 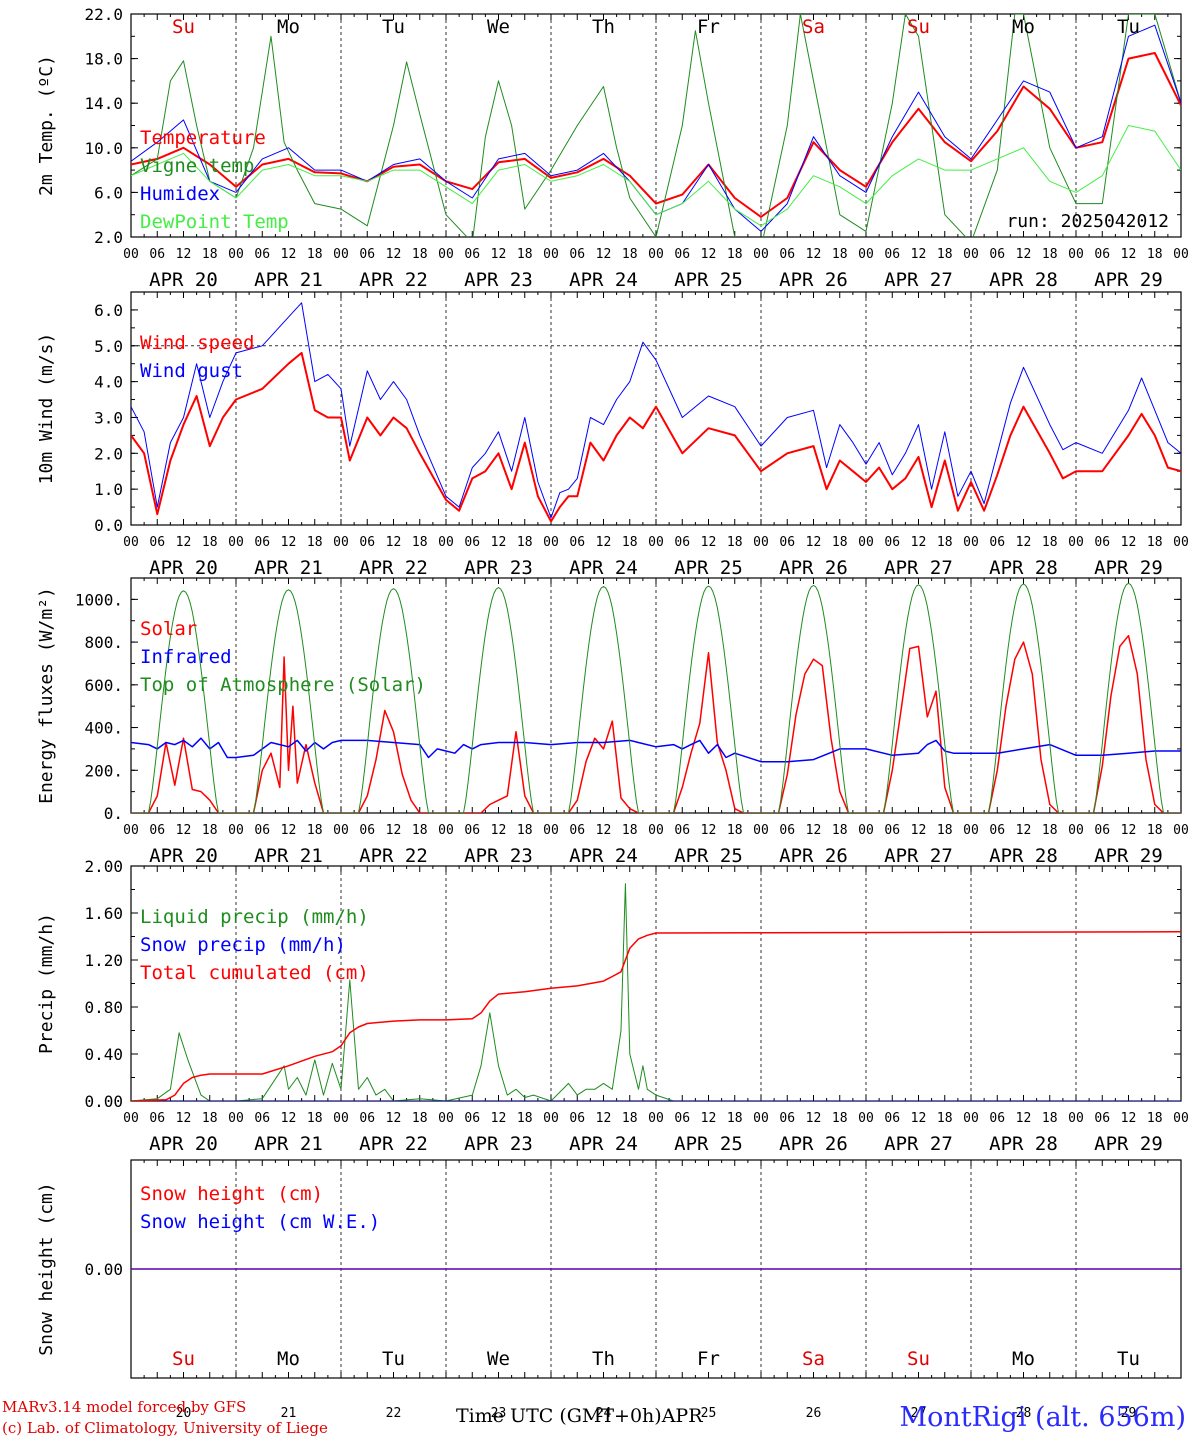 I want to click on y-tick-label: 5.0, so click(x=108, y=346).